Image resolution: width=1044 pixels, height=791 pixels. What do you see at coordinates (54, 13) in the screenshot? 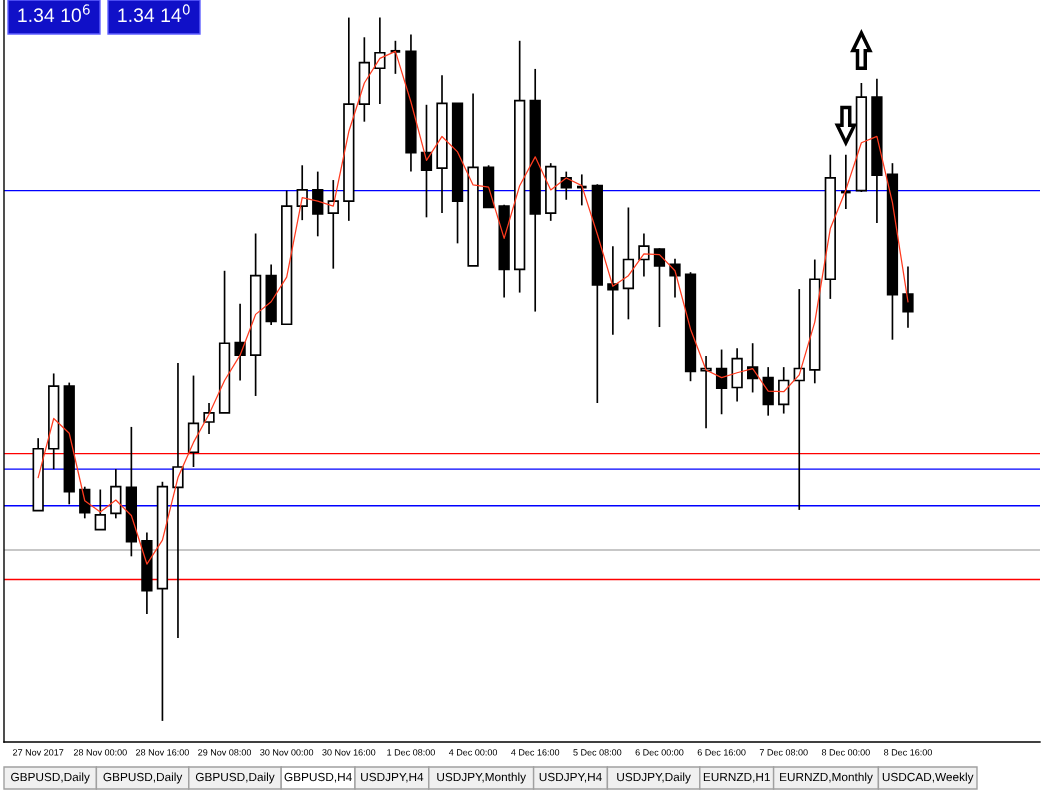
I see `annotation: 1.34 10$^{6}$` at bounding box center [54, 13].